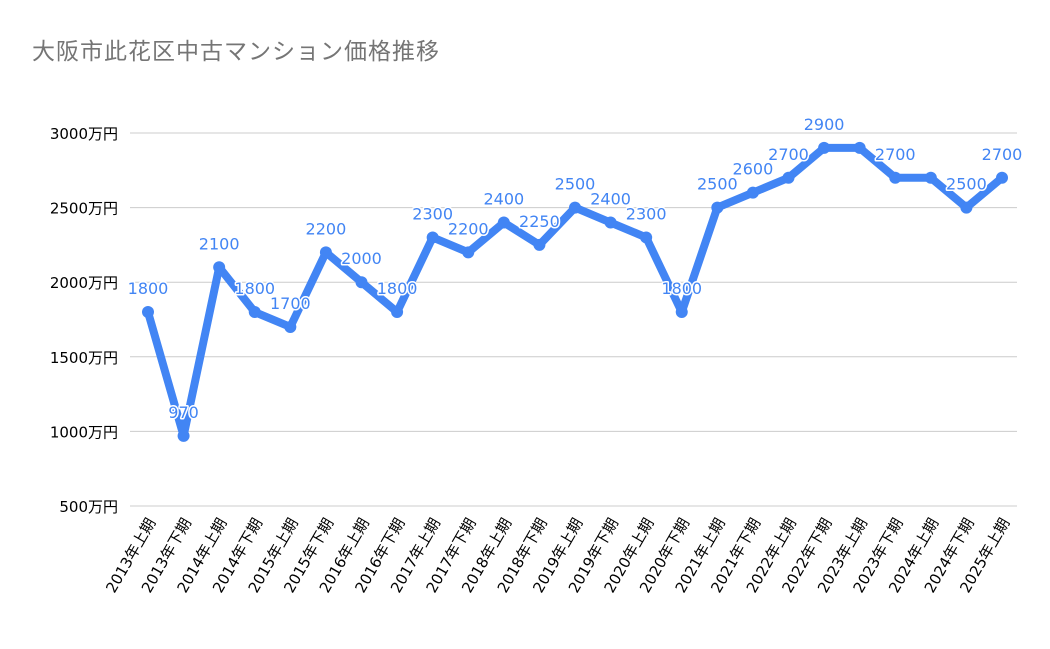 Image resolution: width=1050 pixels, height=649 pixels. What do you see at coordinates (84, 209) in the screenshot?
I see `y-tick-label: 2500万円` at bounding box center [84, 209].